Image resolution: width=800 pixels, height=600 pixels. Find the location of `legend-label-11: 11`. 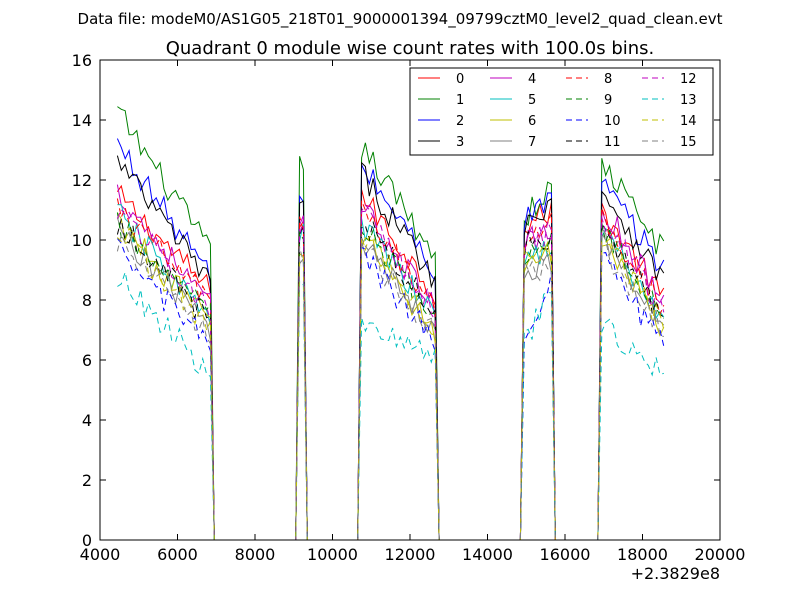

legend-label-11: 11 is located at coordinates (612, 142).